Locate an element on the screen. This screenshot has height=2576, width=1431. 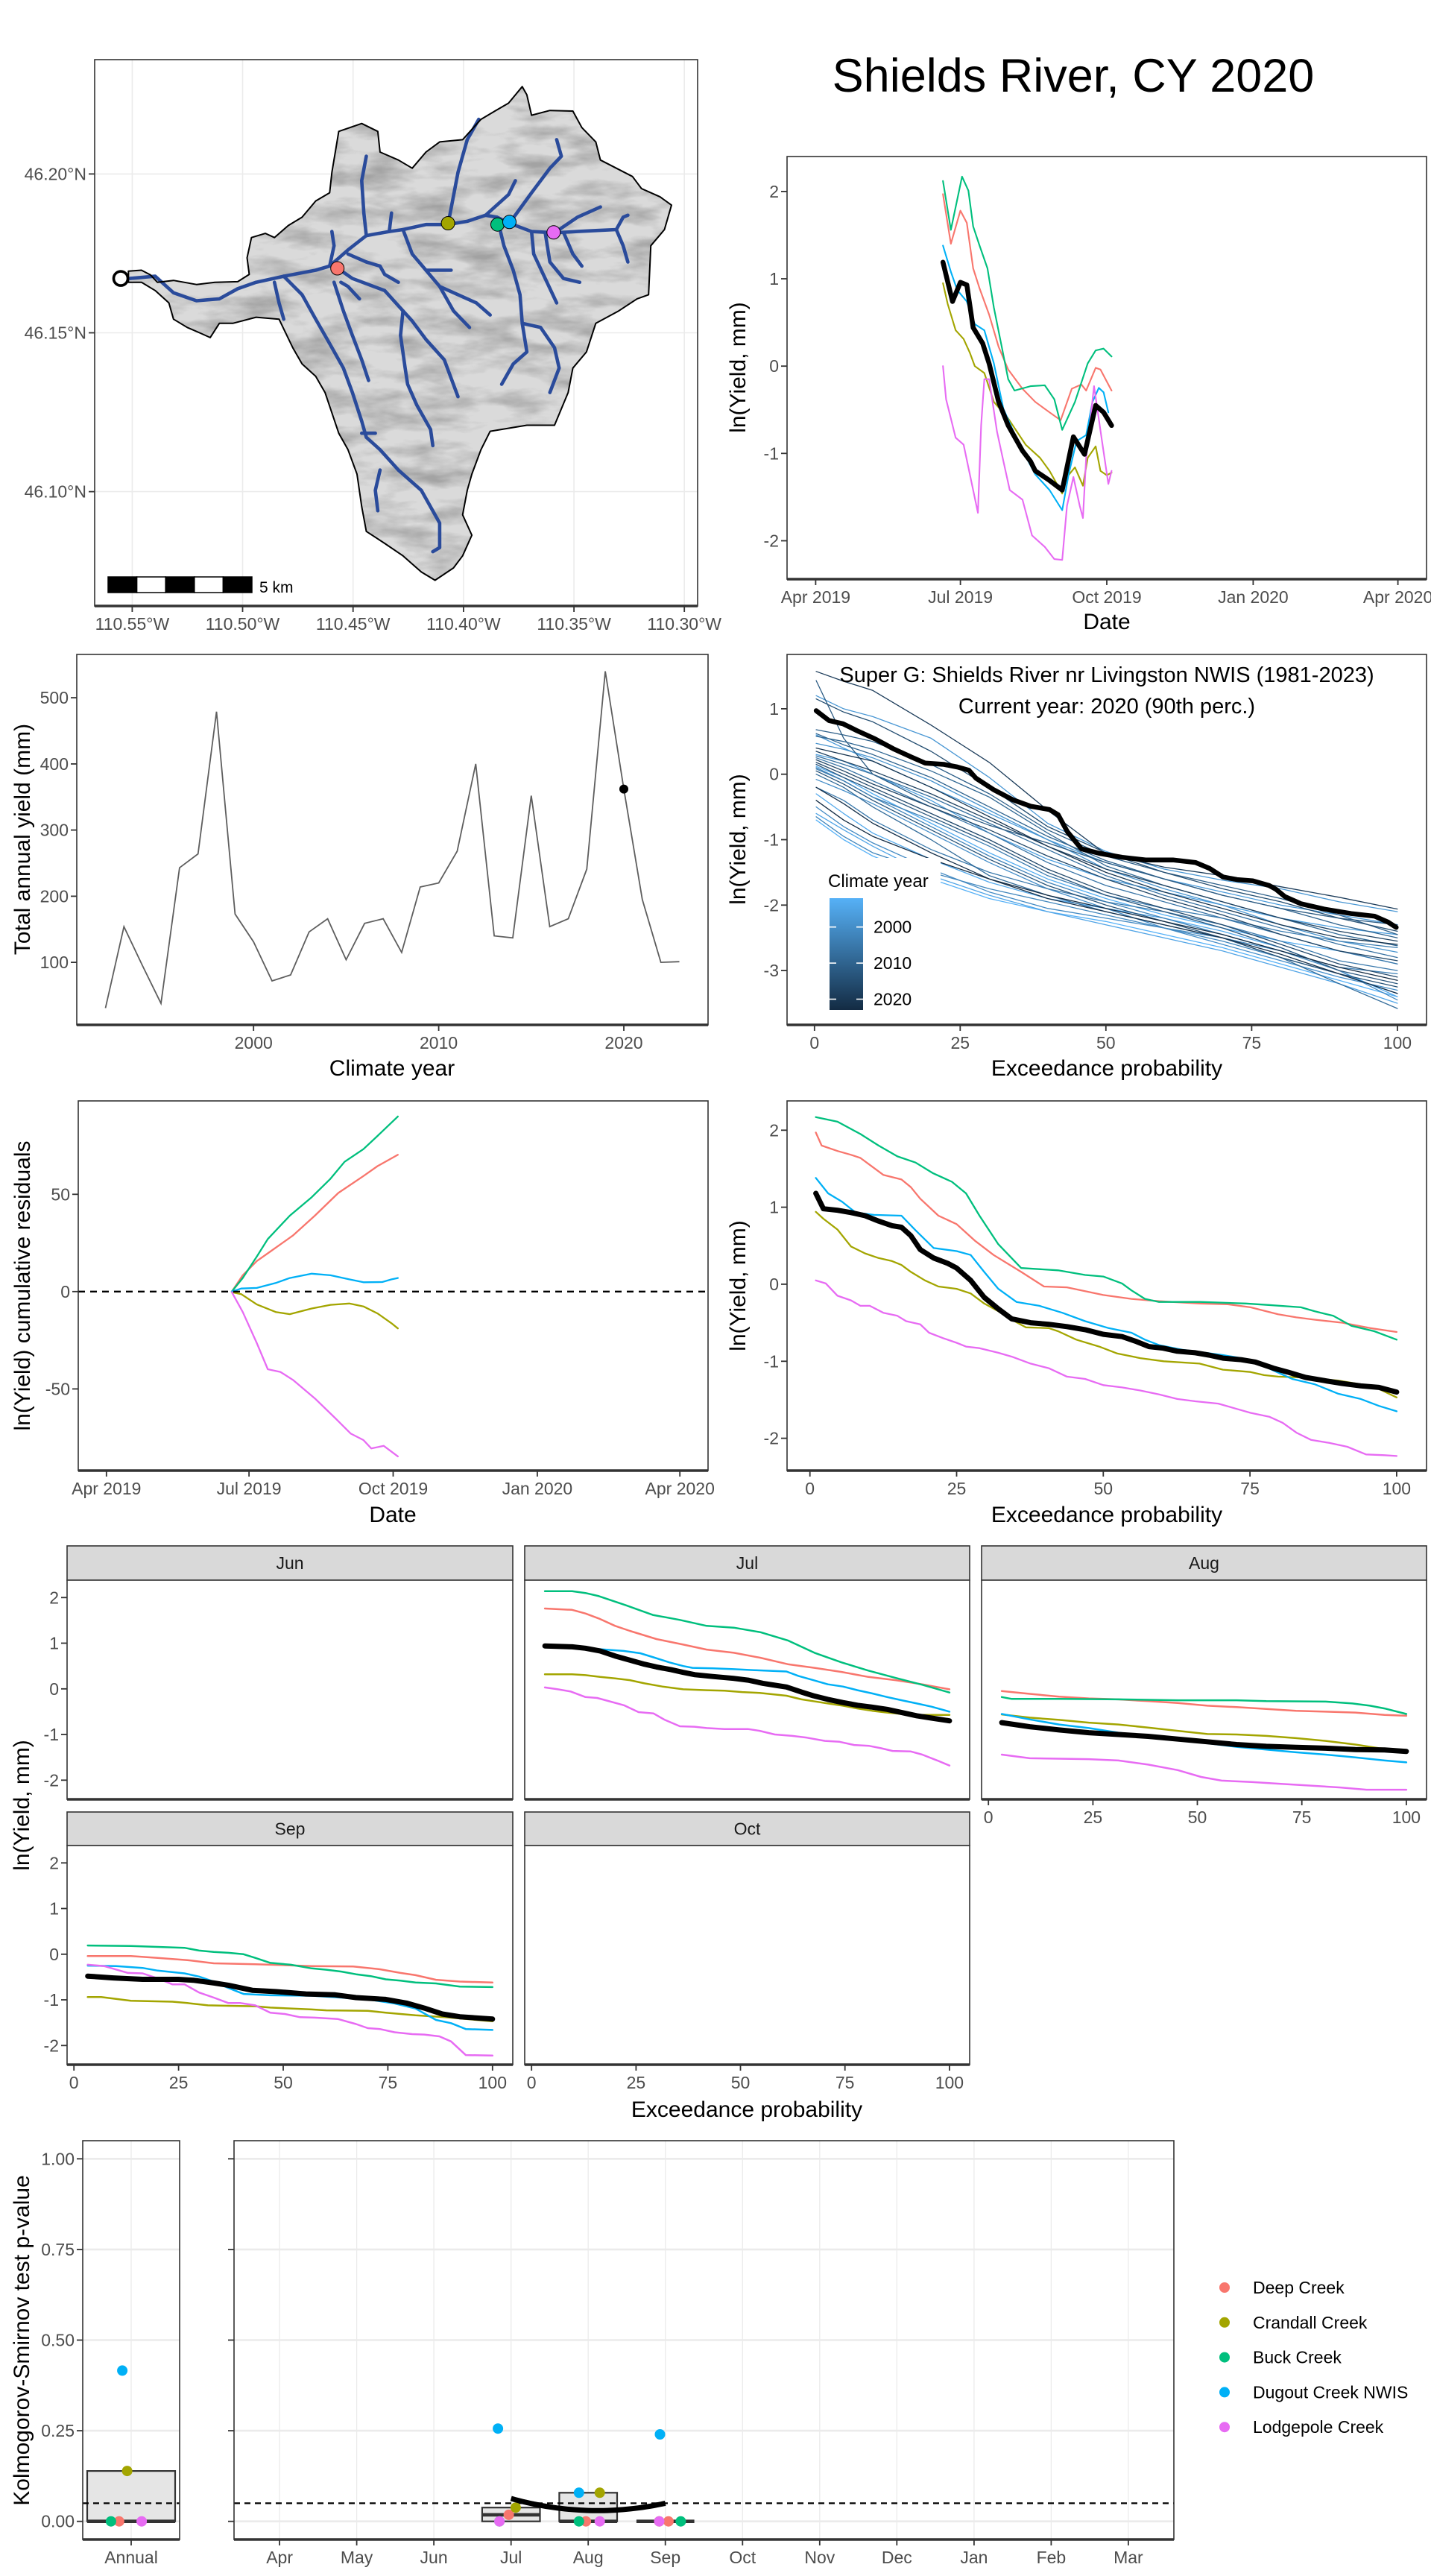
residuals-y-axis-title: ln(Yield) cumulative residuals is located at coordinates (22, 1285).